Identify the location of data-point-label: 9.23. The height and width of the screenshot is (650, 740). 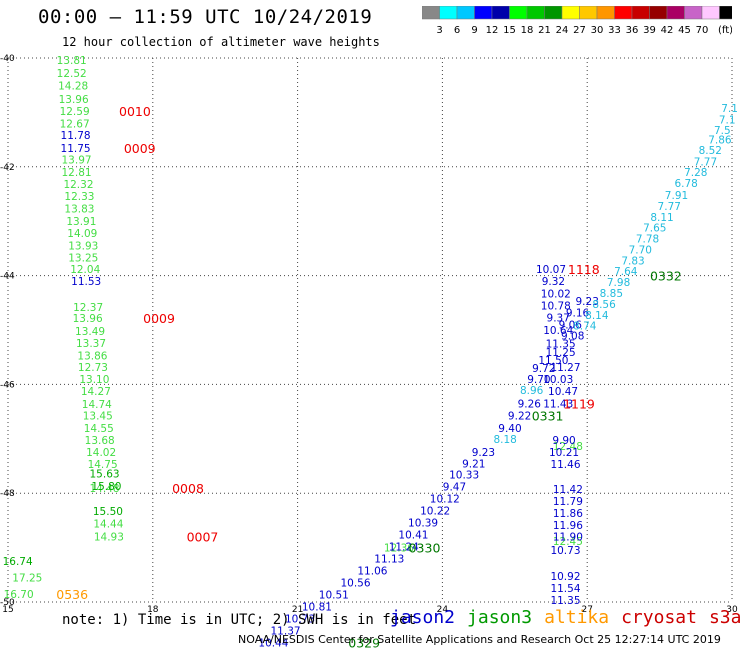
(483, 453).